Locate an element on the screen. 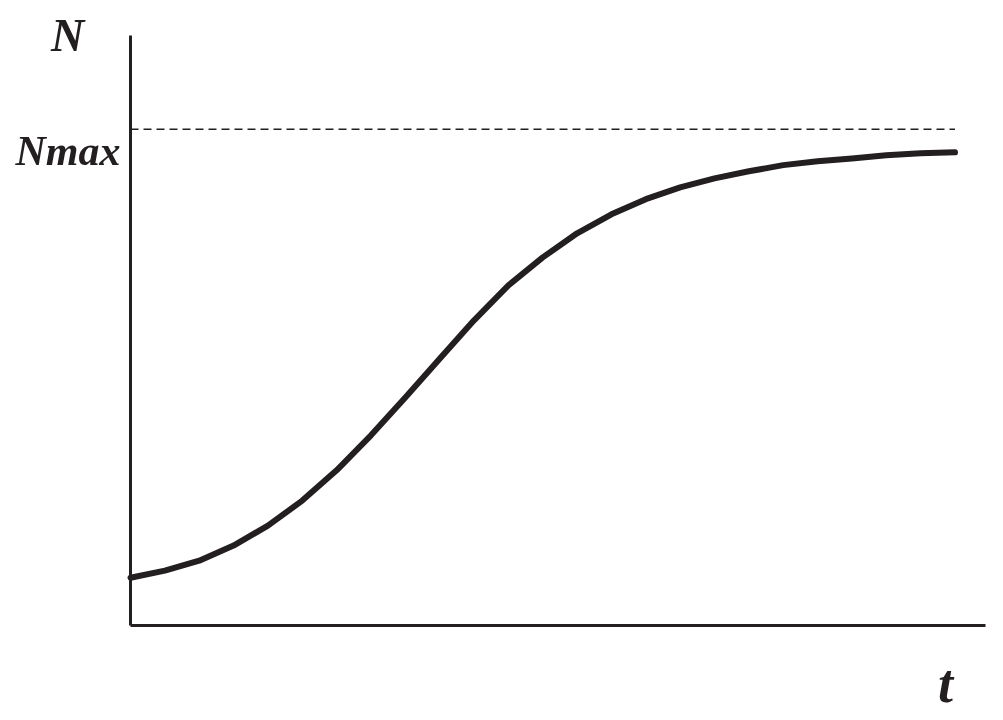 This screenshot has height=720, width=1003. y-axis-title: N is located at coordinates (67, 35).